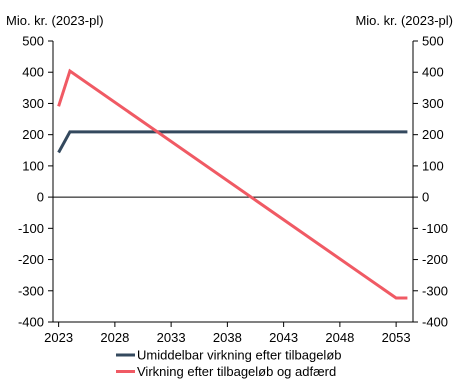 The height and width of the screenshot is (380, 457). What do you see at coordinates (171, 337) in the screenshot?
I see `x-tick-label: 2033` at bounding box center [171, 337].